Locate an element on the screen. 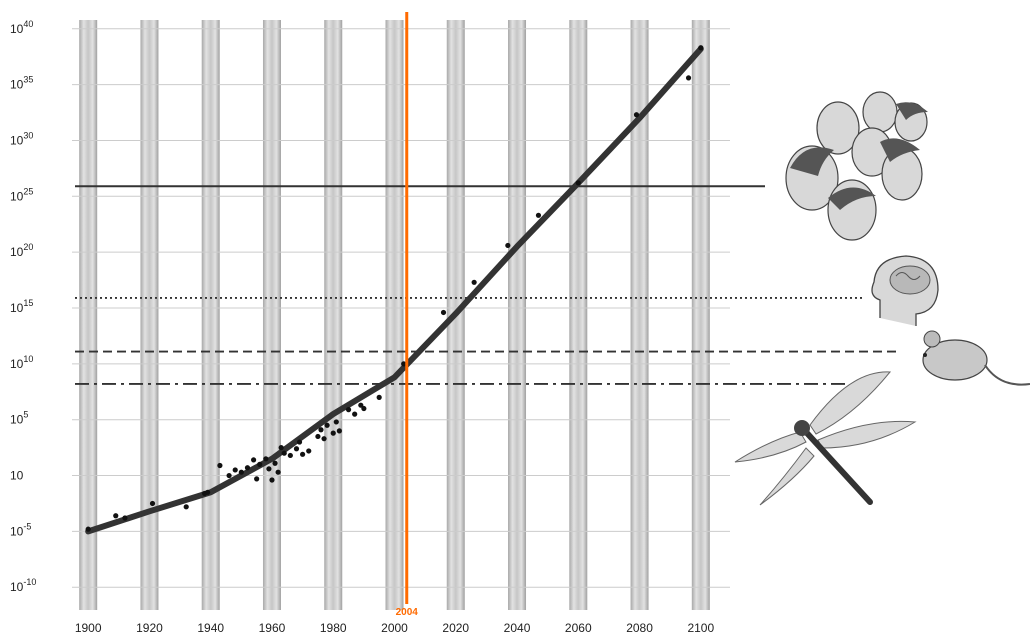  mouse-icon is located at coordinates (976, 358).